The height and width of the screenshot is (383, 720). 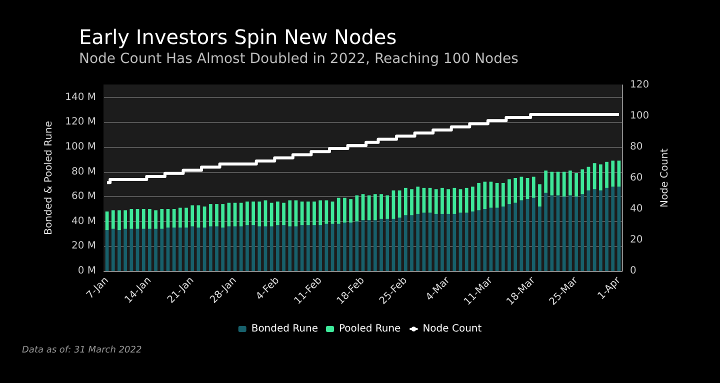 I want to click on y2-tick-label: 120, so click(x=640, y=85).